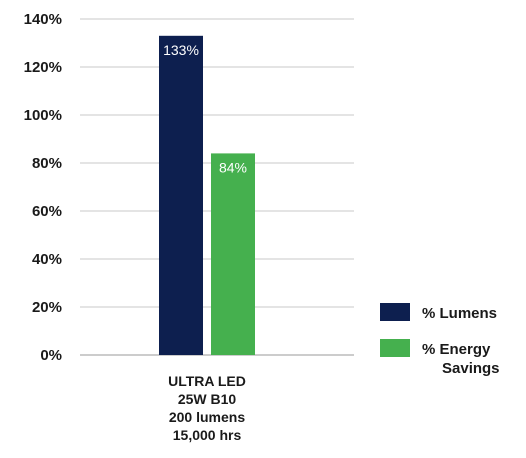 The width and height of the screenshot is (526, 458). What do you see at coordinates (47, 211) in the screenshot?
I see `y-tick-label: 60%` at bounding box center [47, 211].